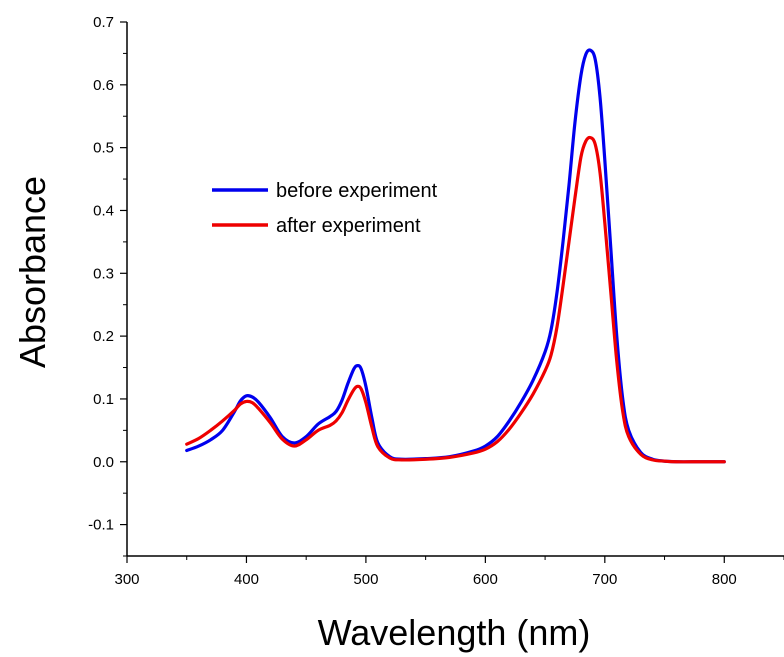 The image size is (784, 657). Describe the element at coordinates (126, 579) in the screenshot. I see `x-tick-label: 300` at that location.